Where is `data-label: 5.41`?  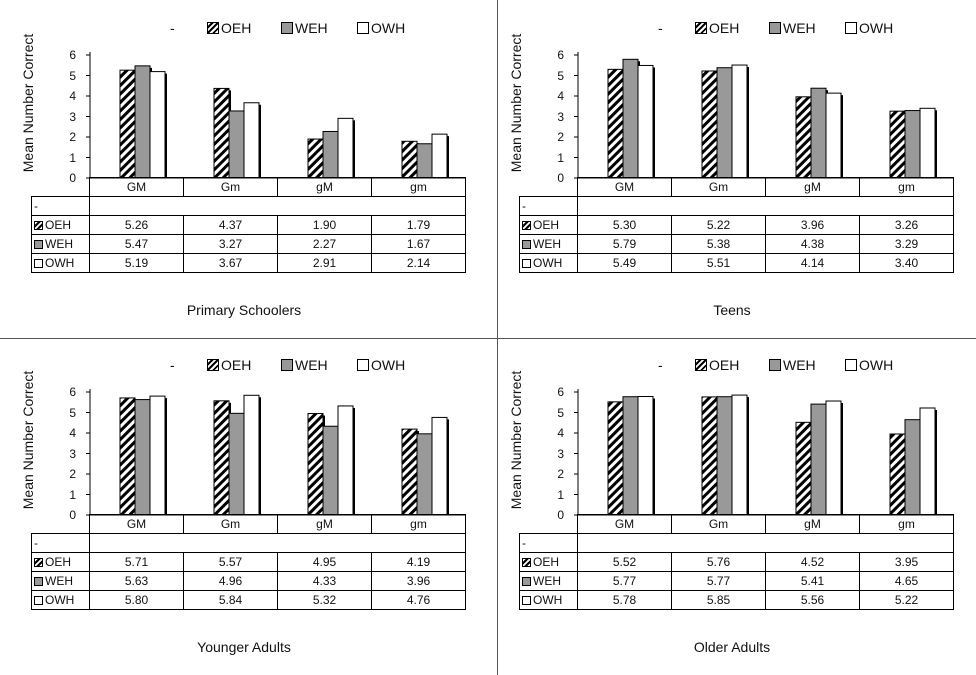
data-label: 5.41 is located at coordinates (812, 581).